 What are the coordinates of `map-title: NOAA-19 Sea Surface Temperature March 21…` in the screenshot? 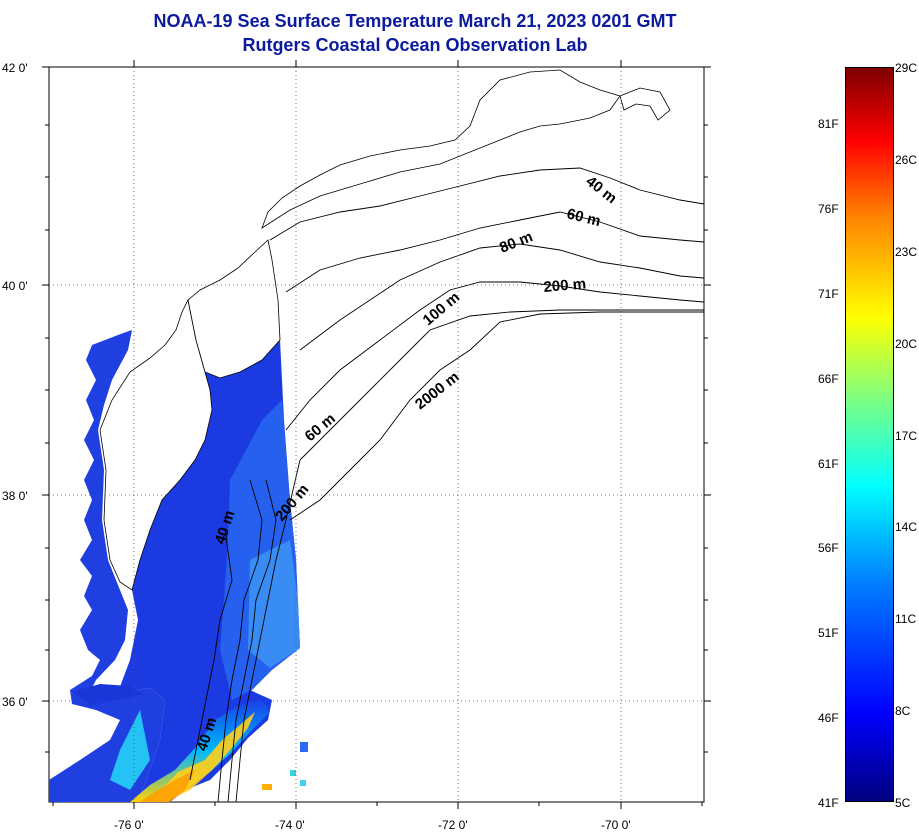 It's located at (415, 21).